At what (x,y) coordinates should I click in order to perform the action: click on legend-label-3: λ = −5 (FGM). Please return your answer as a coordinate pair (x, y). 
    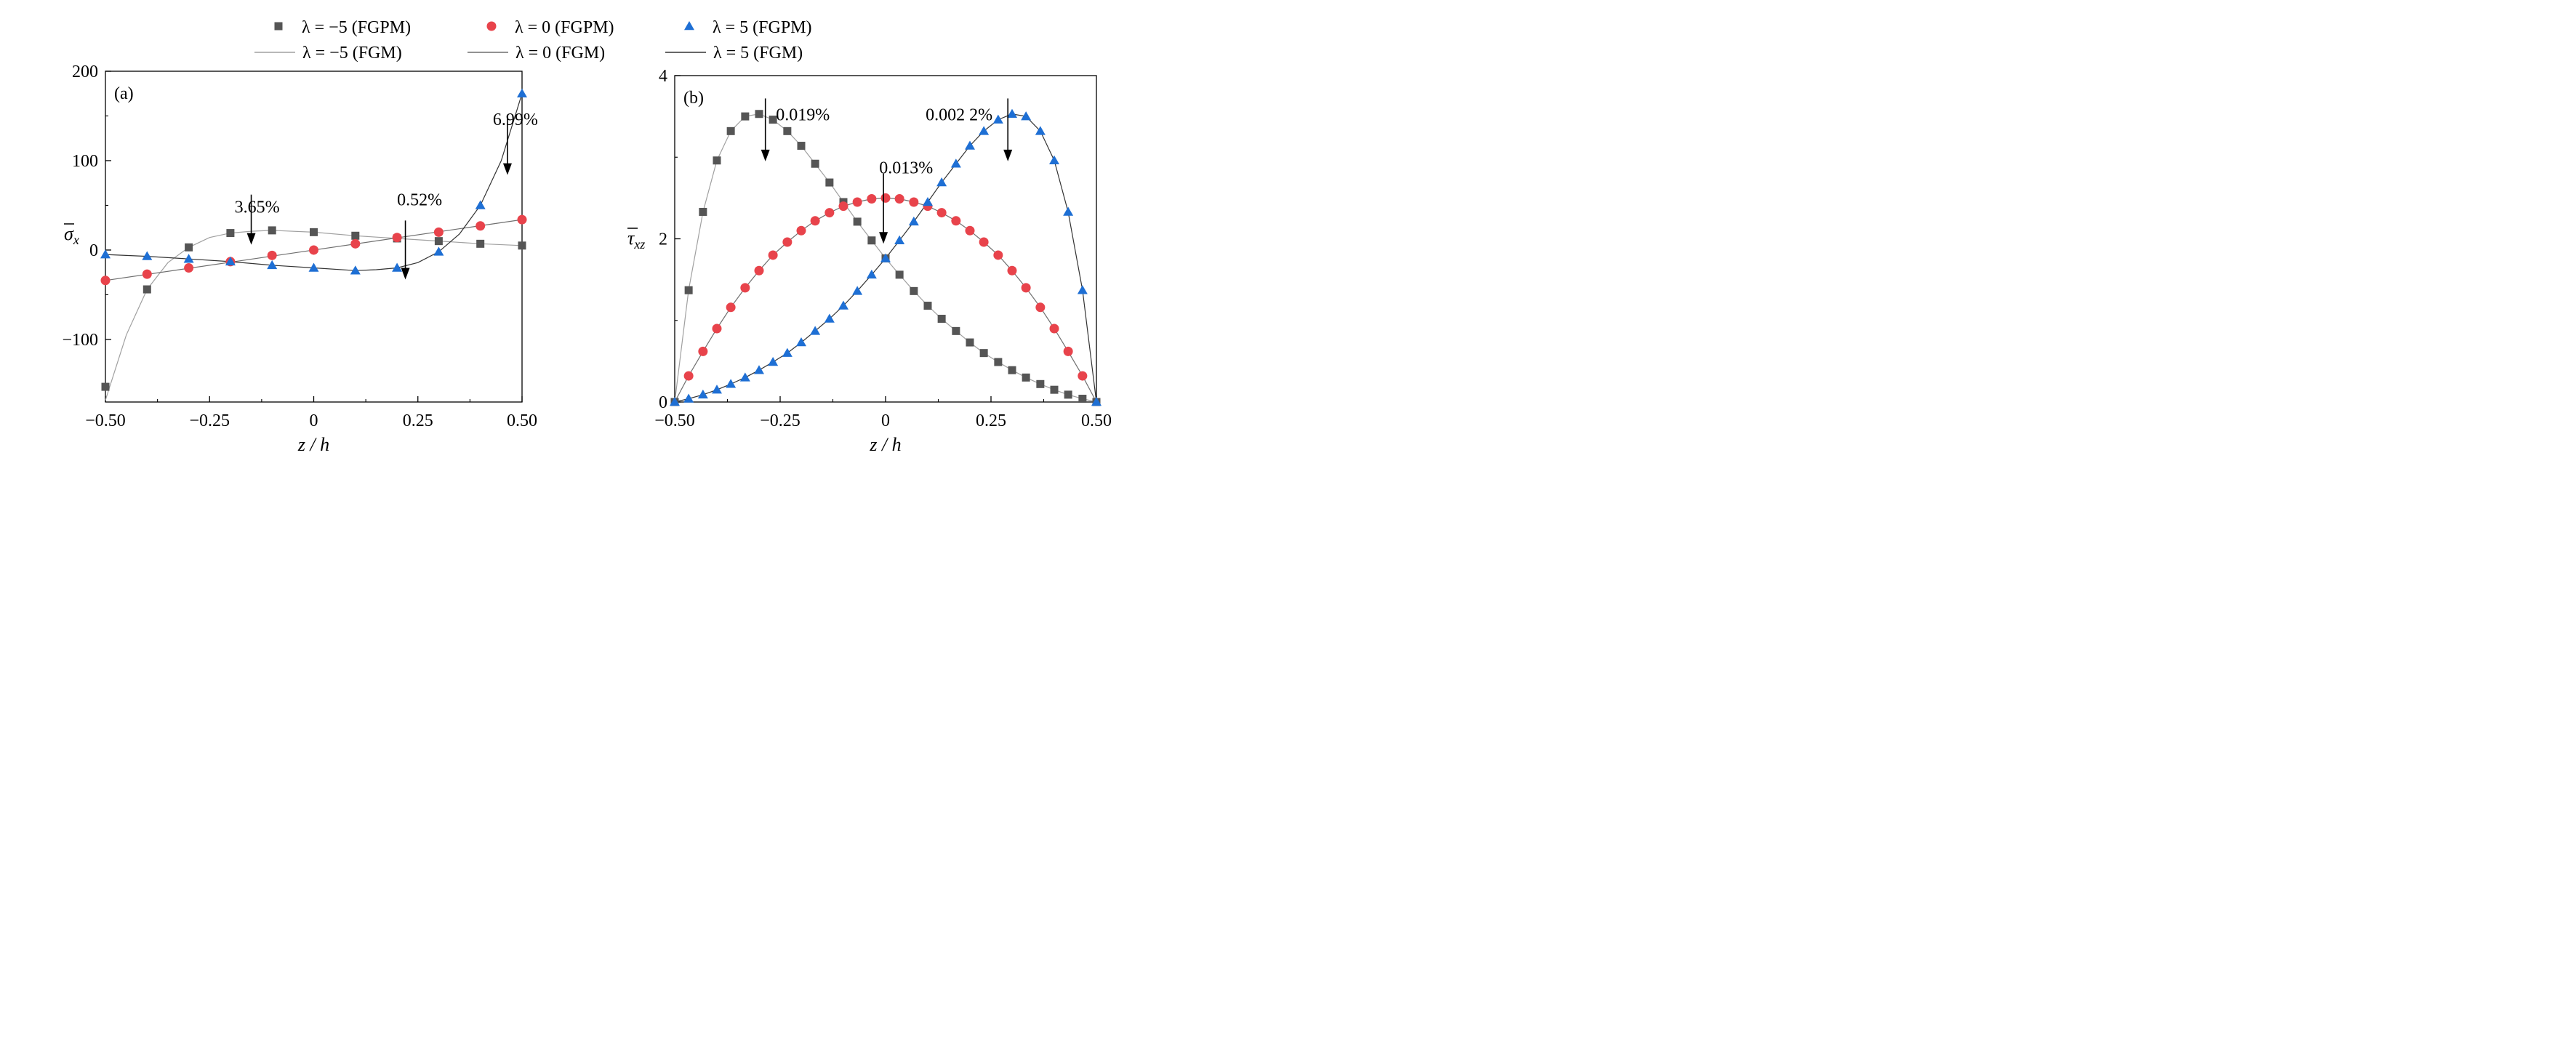
    Looking at the image, I should click on (352, 53).